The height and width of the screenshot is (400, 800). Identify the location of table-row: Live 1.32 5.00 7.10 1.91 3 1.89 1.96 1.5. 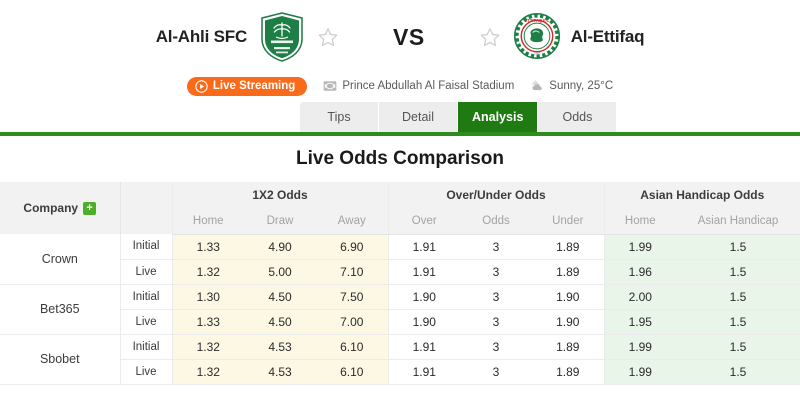
(400, 272).